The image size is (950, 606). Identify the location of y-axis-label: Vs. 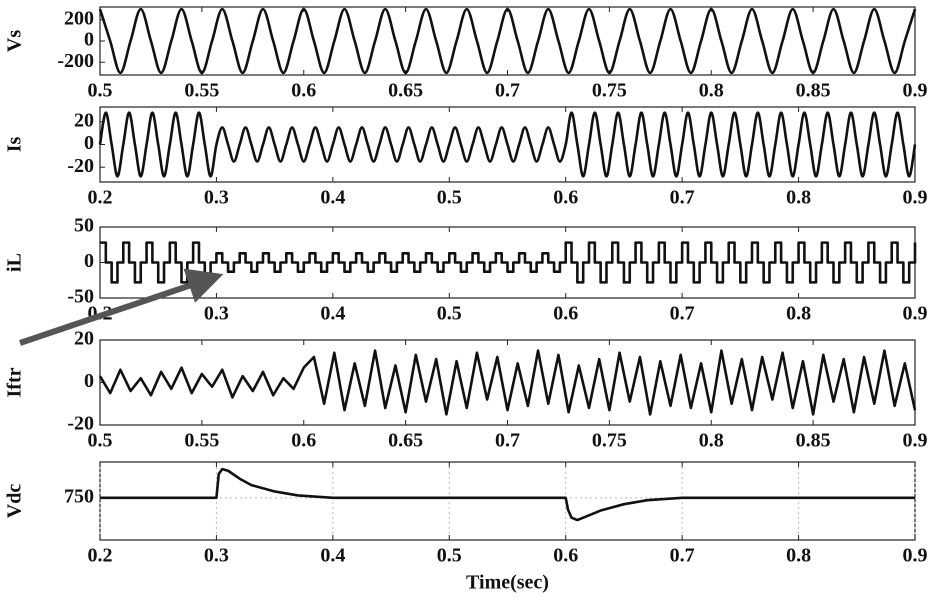
(15, 41).